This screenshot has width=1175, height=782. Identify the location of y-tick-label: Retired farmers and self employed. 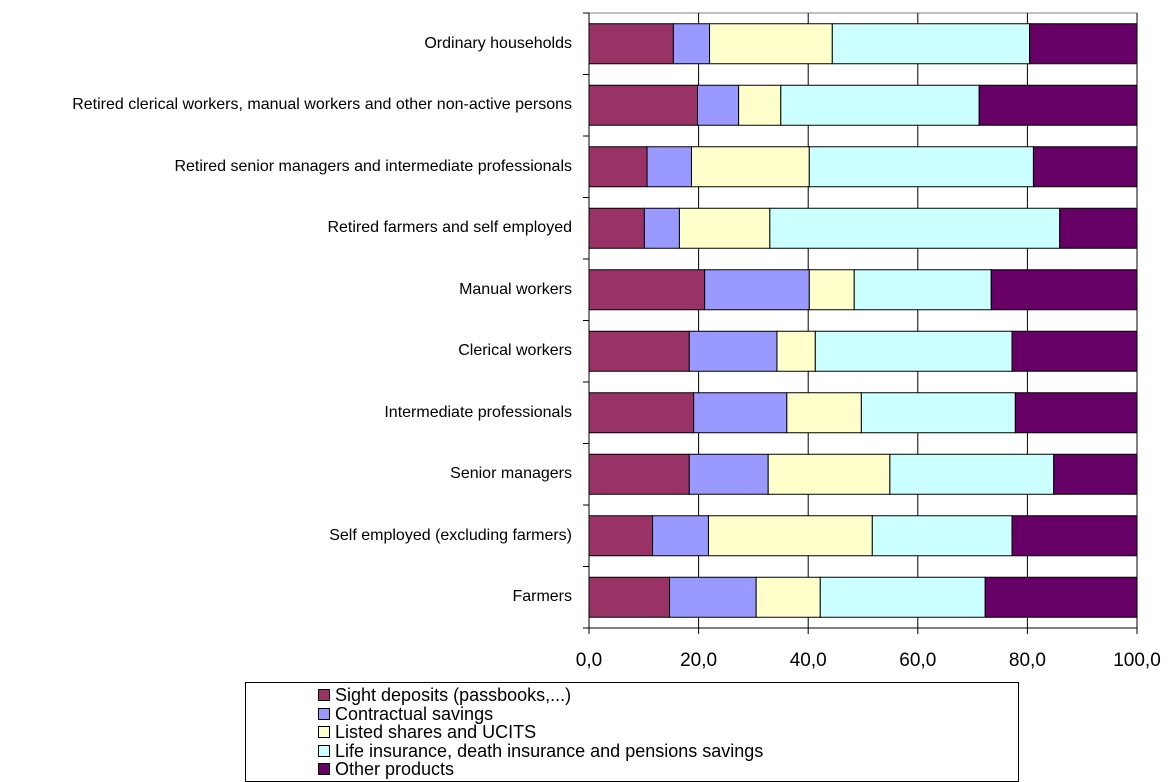
(286, 228).